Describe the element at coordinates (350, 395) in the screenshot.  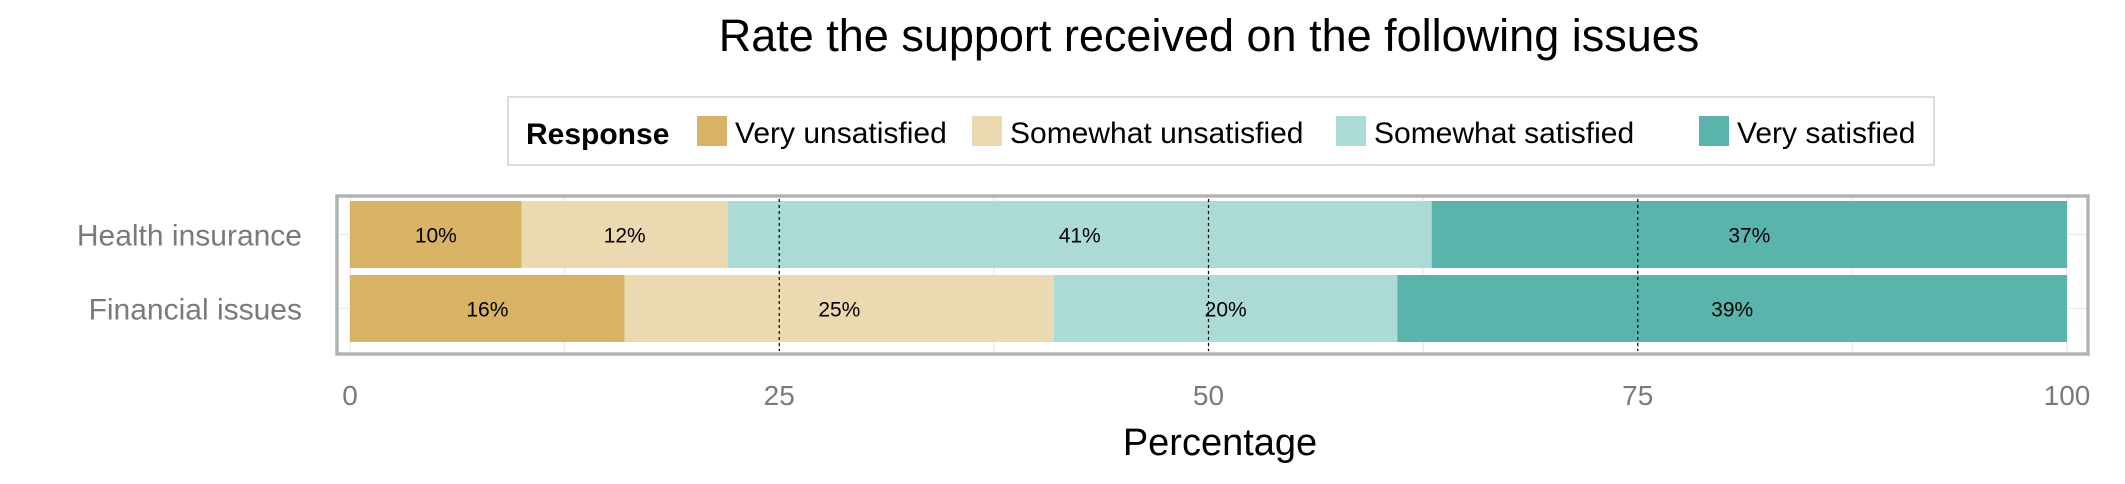
I see `x-tick-label: 0` at that location.